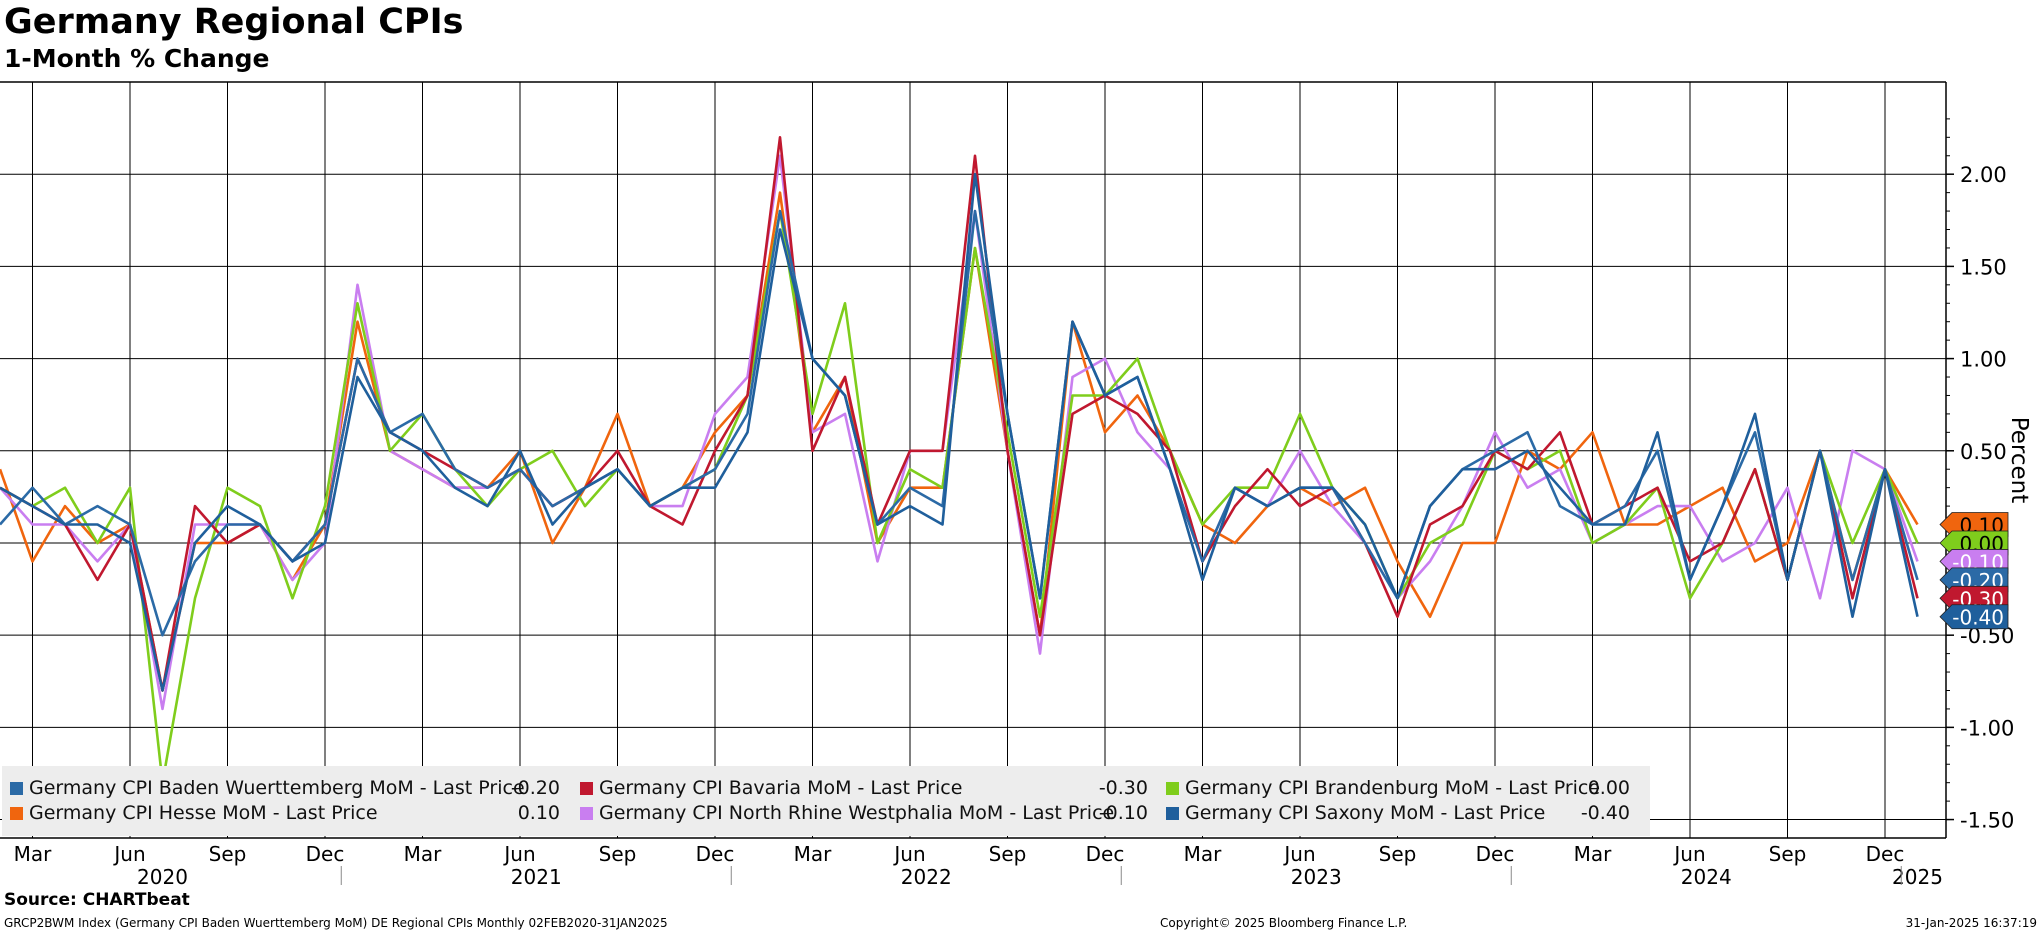  I want to click on legend-label: Germany CPI Brandenburg MoM - Last Price, so click(1392, 788).